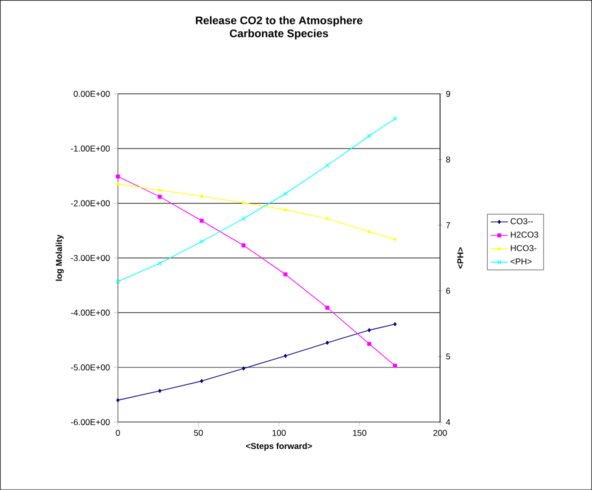 The image size is (592, 490). What do you see at coordinates (448, 291) in the screenshot?
I see `y2-tick-label: 6` at bounding box center [448, 291].